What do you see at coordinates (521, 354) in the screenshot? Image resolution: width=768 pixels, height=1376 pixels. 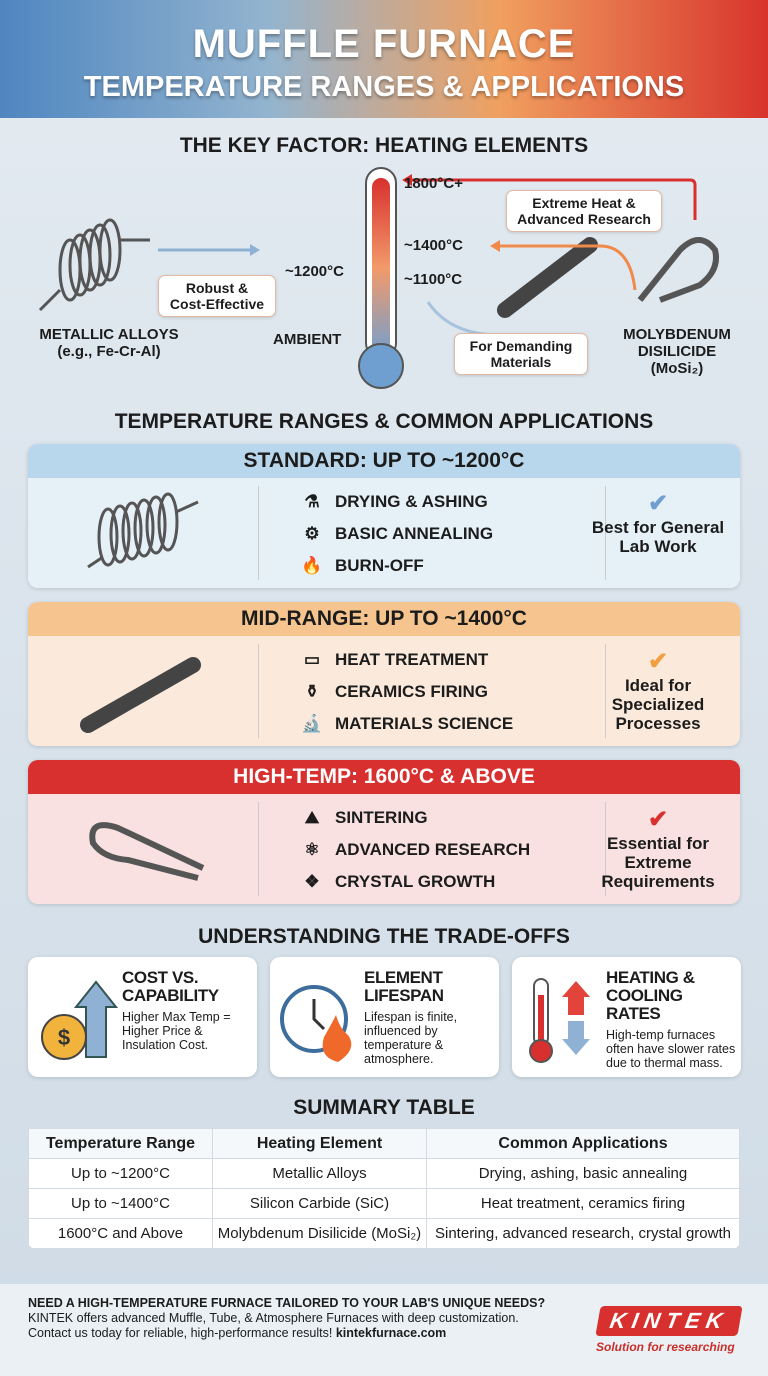 I see `demanding-bubble: For Demanding Materials` at bounding box center [521, 354].